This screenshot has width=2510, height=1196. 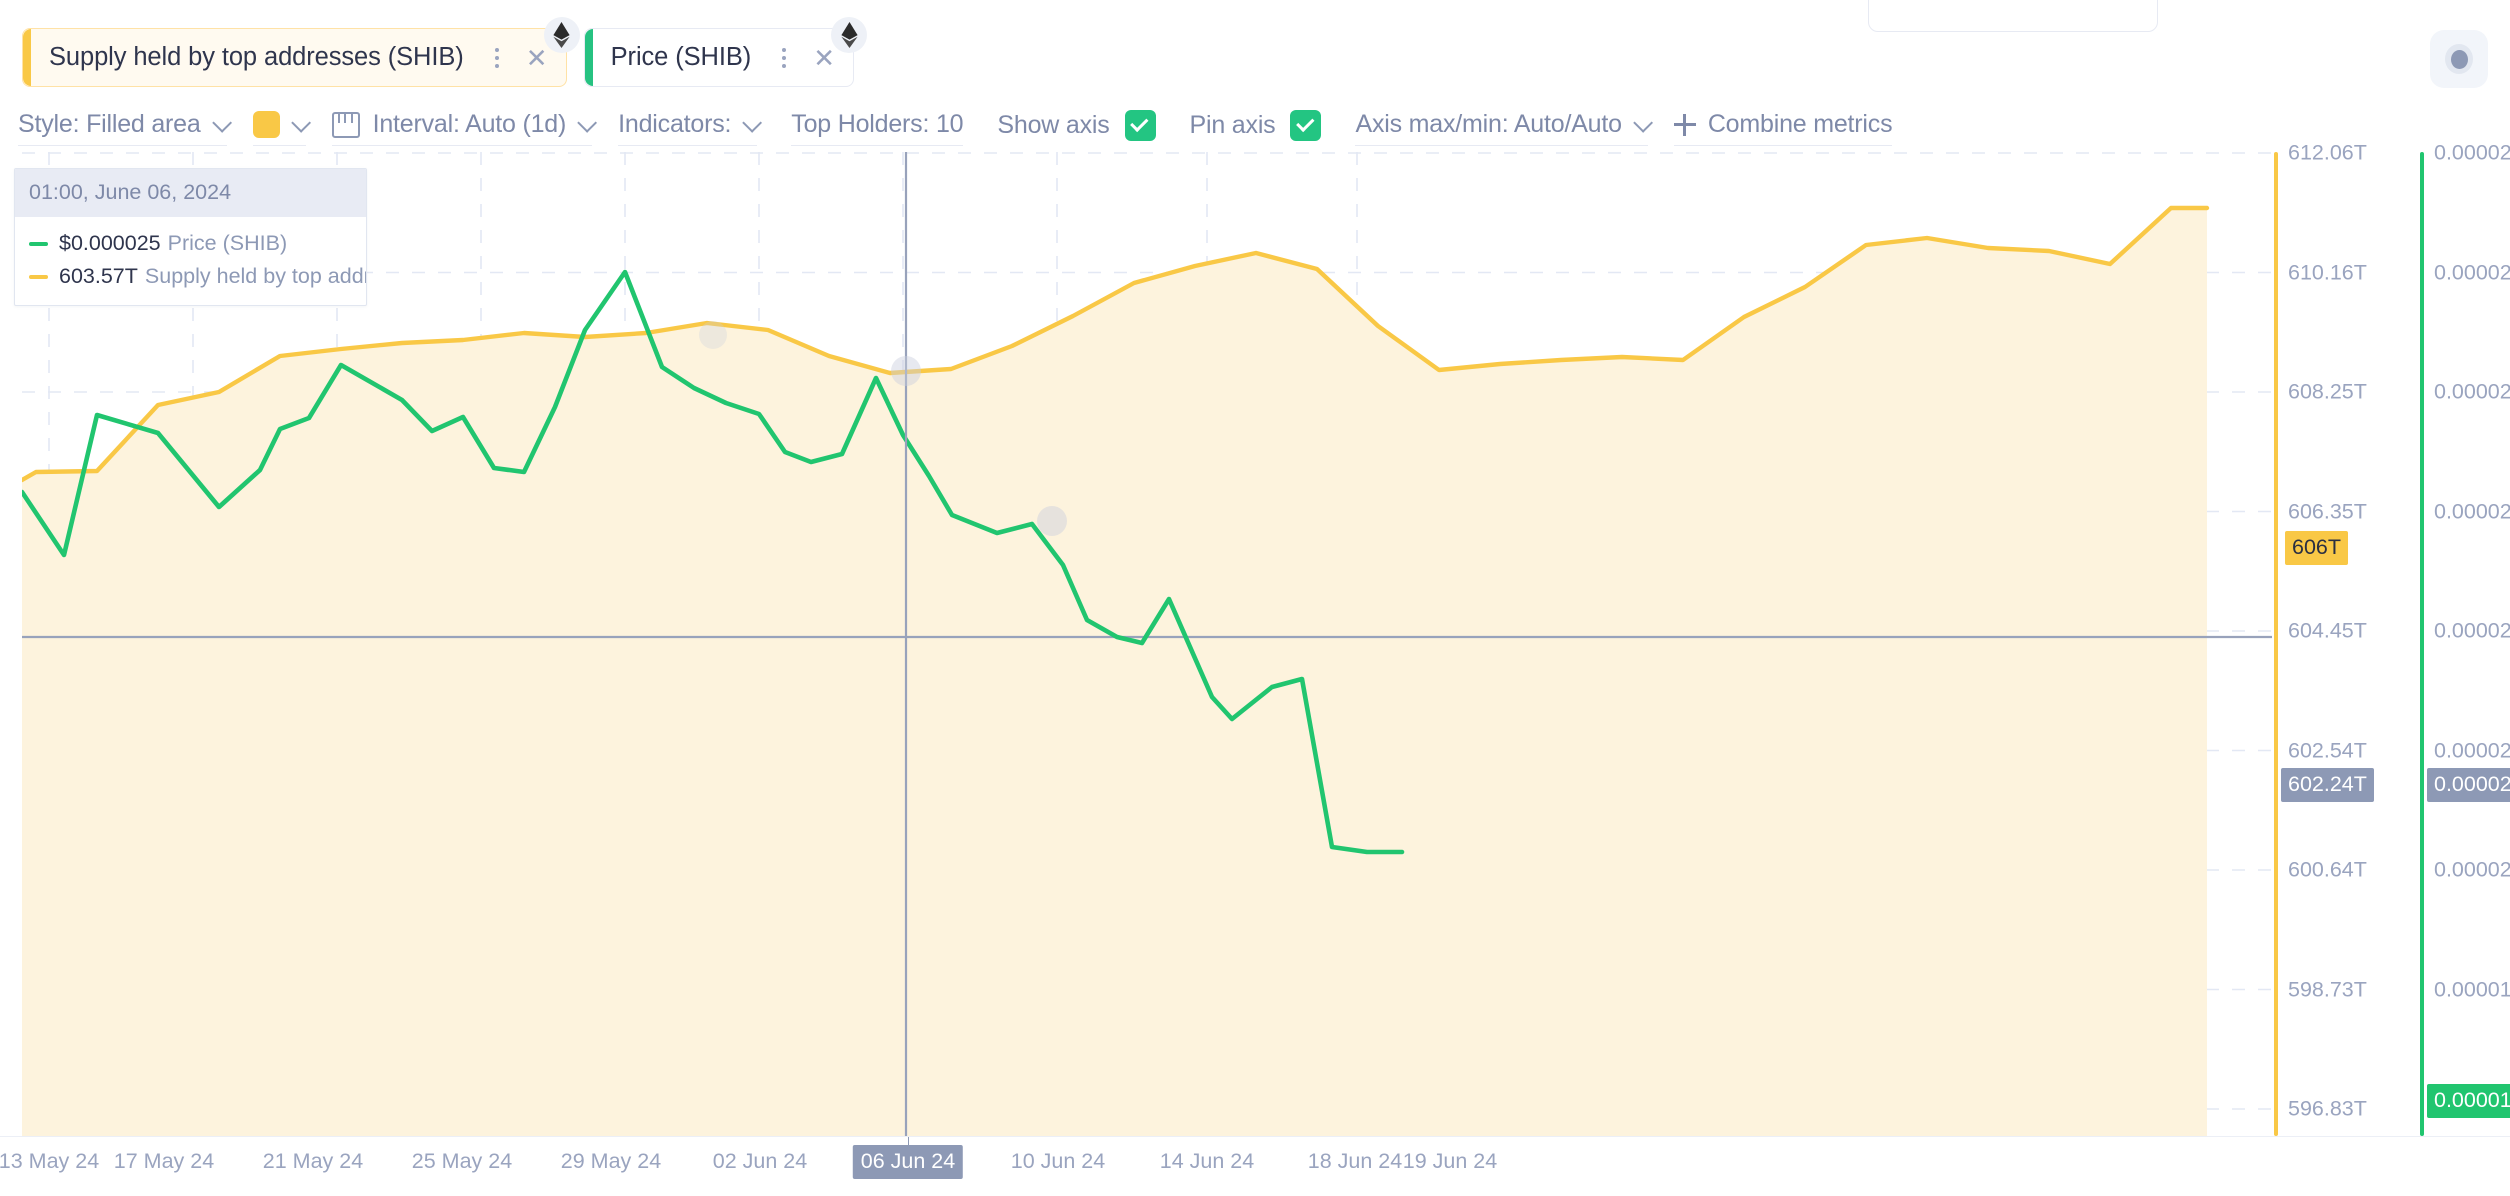 What do you see at coordinates (1488, 124) in the screenshot?
I see `axis-minmax-label: Axis max/min: Auto/Auto` at bounding box center [1488, 124].